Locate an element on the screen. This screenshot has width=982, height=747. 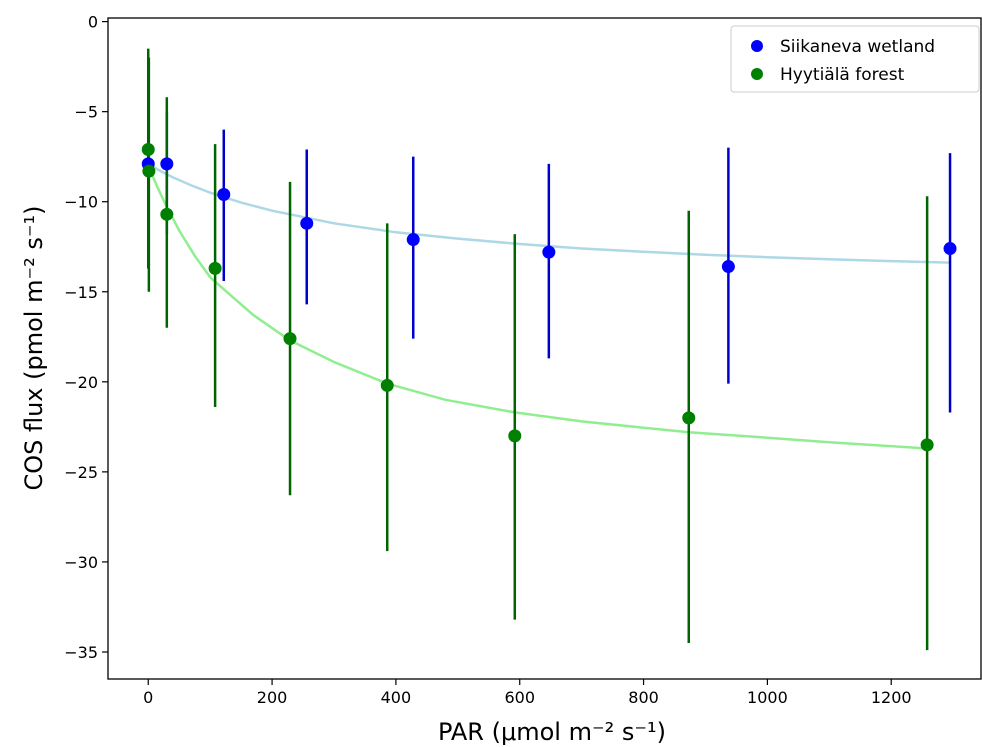
y-tick-label: −10 is located at coordinates (81, 202).